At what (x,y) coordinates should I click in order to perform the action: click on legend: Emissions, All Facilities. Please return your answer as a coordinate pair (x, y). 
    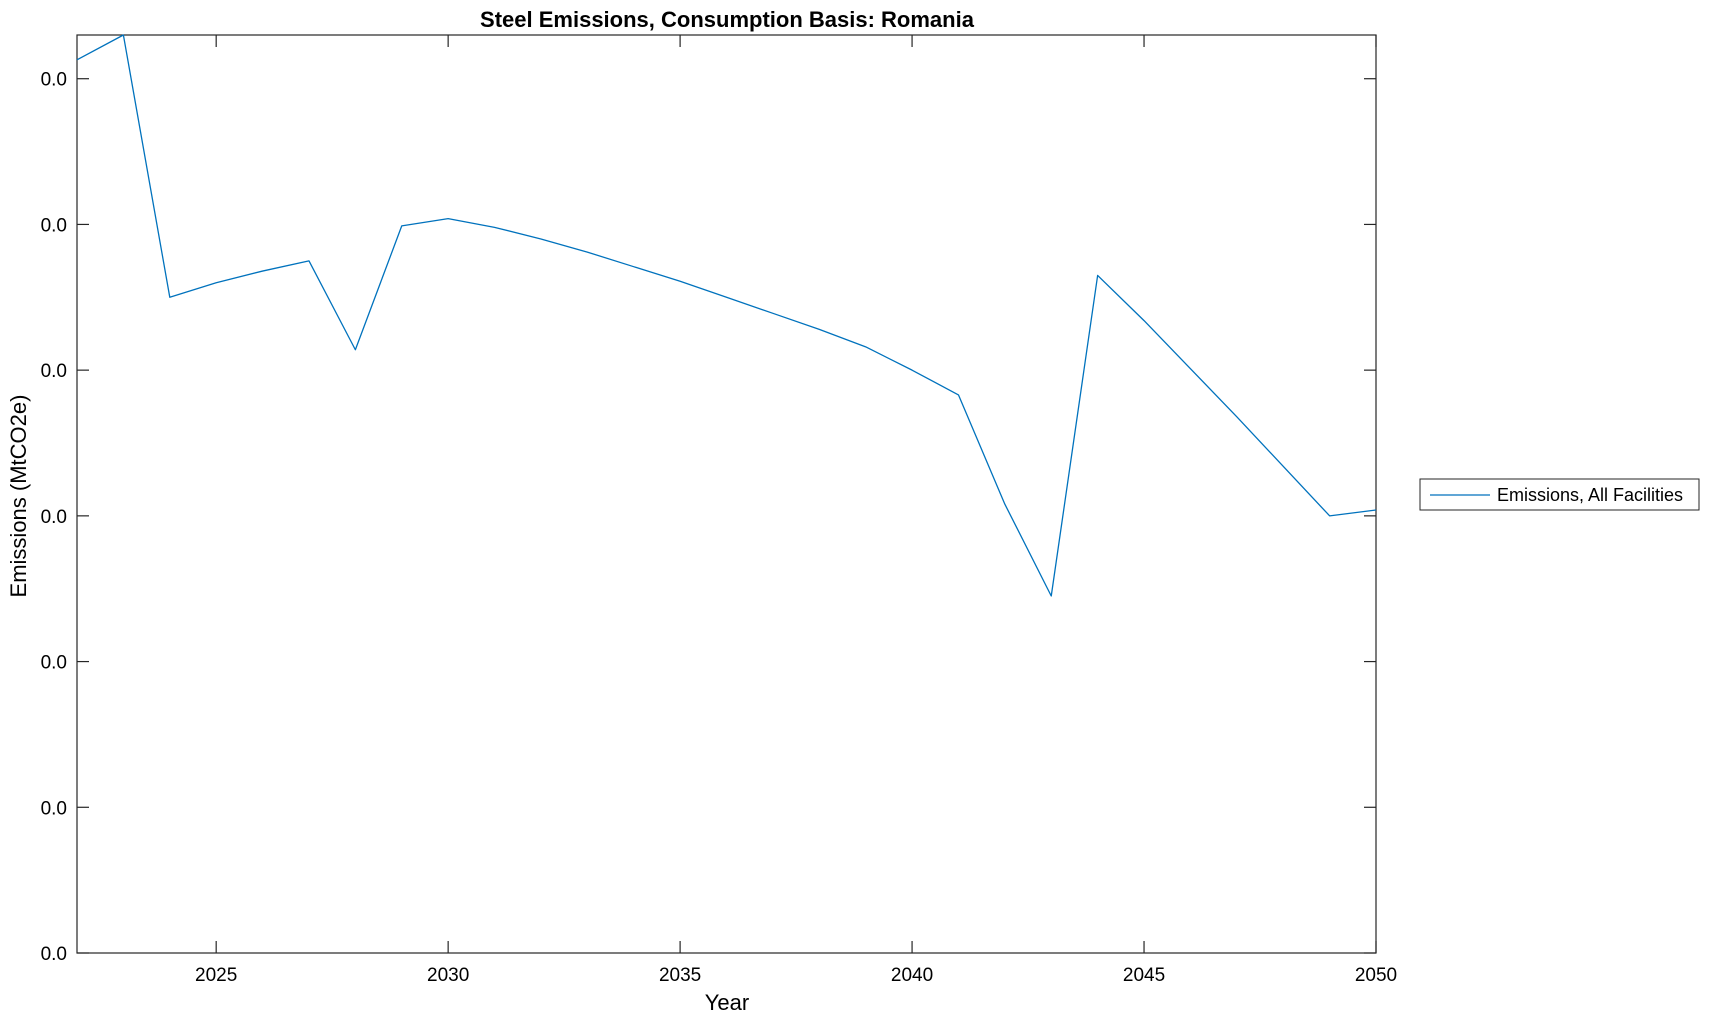
    Looking at the image, I should click on (1559, 494).